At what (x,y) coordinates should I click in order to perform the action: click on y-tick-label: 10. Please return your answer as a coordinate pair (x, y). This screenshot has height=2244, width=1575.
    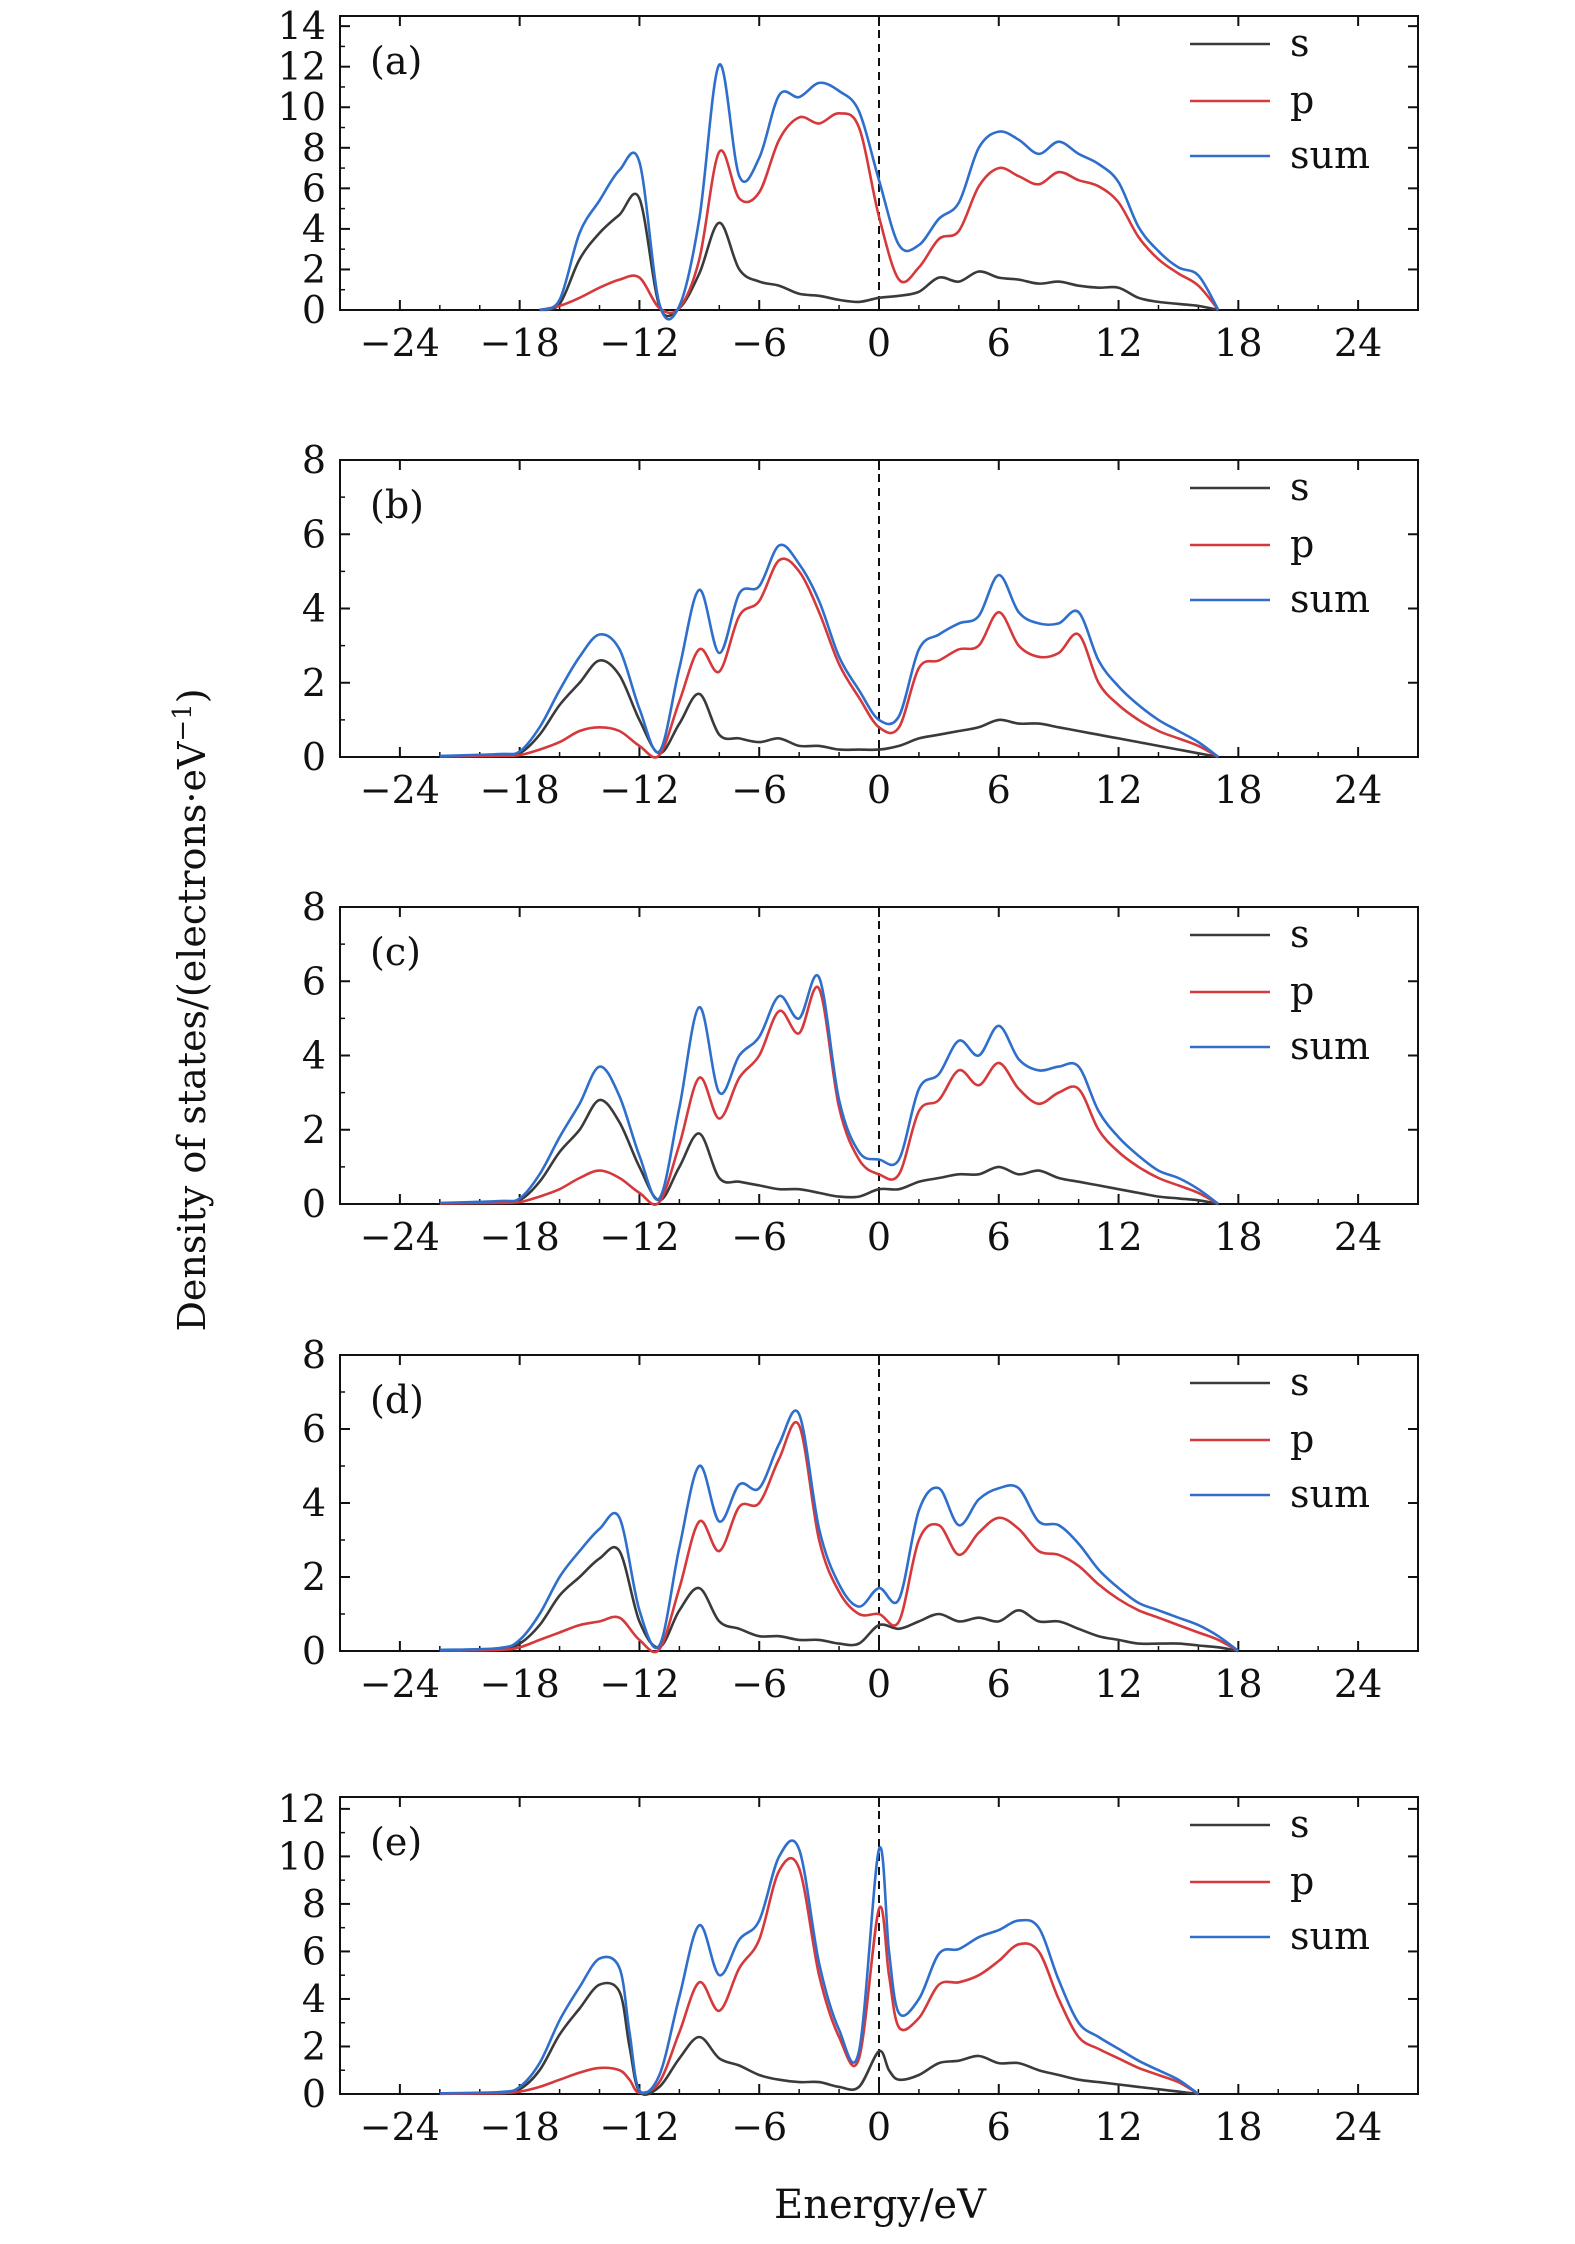
    Looking at the image, I should click on (302, 1856).